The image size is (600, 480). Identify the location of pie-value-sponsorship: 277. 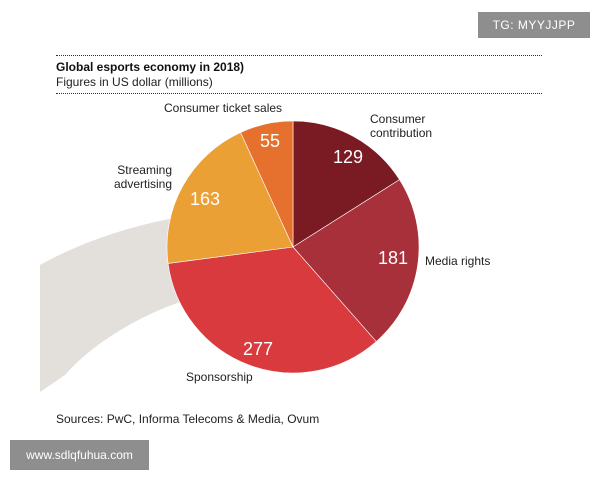
(258, 349).